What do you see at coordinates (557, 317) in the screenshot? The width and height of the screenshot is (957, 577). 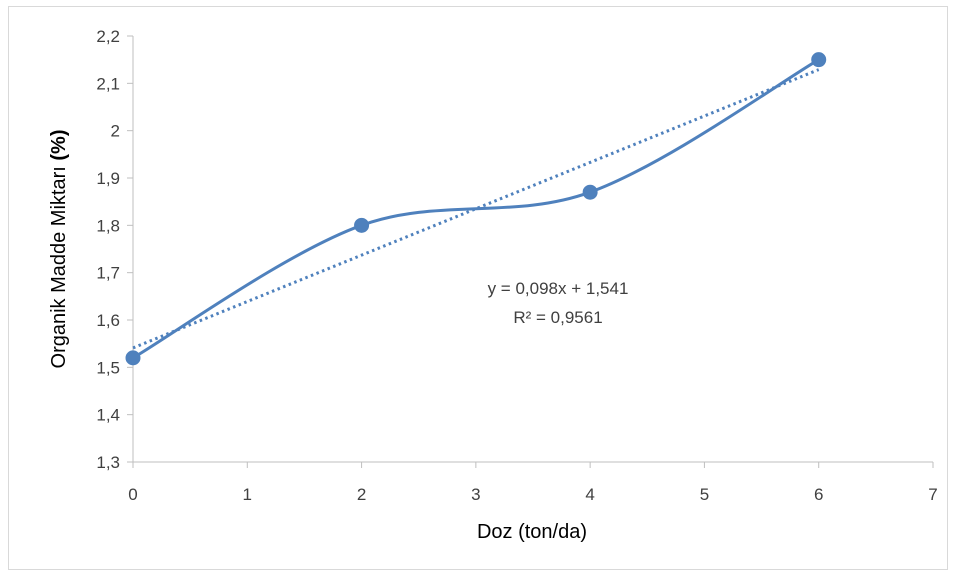 I see `trendline-r-squared: R² = 0,9561` at bounding box center [557, 317].